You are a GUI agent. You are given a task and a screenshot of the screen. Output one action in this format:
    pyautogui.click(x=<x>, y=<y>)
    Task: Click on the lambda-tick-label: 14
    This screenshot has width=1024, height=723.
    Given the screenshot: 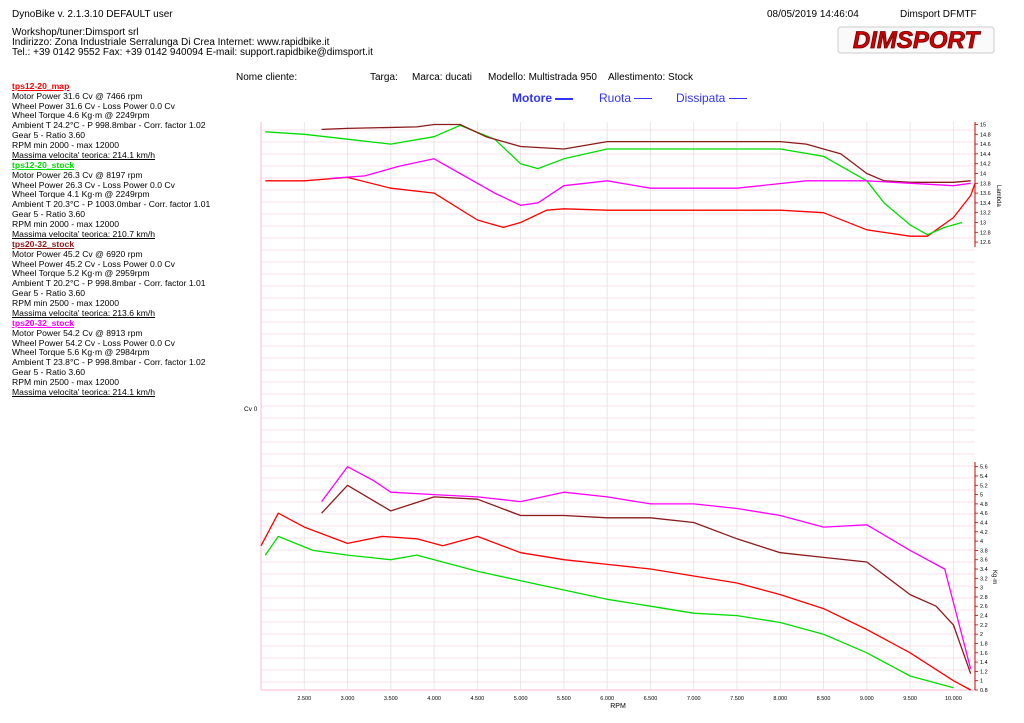 What is the action you would take?
    pyautogui.click(x=983, y=174)
    